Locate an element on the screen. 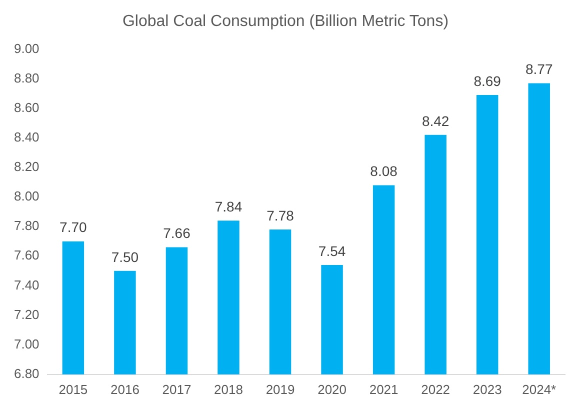  y-tick-label: 8.60 is located at coordinates (27, 107).